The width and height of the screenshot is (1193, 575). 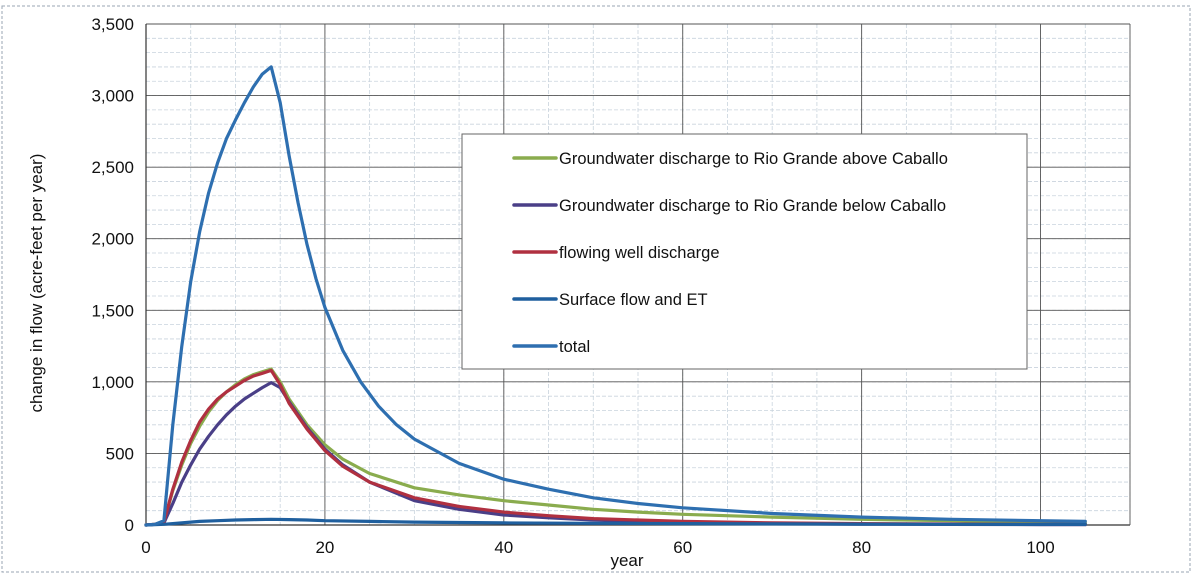 What do you see at coordinates (112, 167) in the screenshot?
I see `y-tick-label: 2,500` at bounding box center [112, 167].